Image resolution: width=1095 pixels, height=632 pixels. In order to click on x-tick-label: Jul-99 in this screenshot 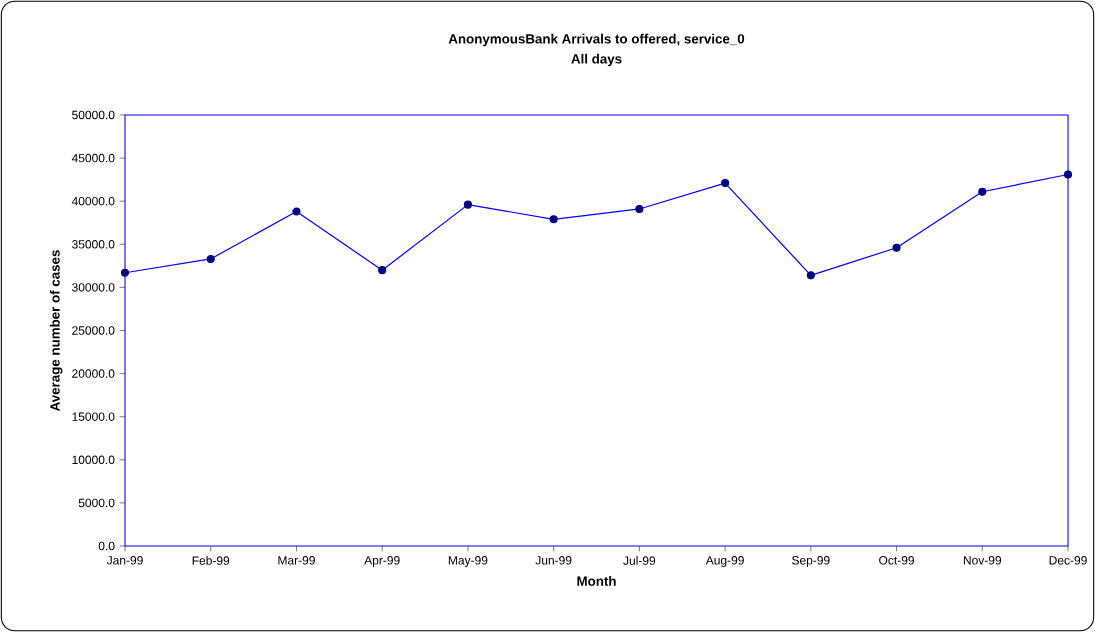, I will do `click(639, 560)`.